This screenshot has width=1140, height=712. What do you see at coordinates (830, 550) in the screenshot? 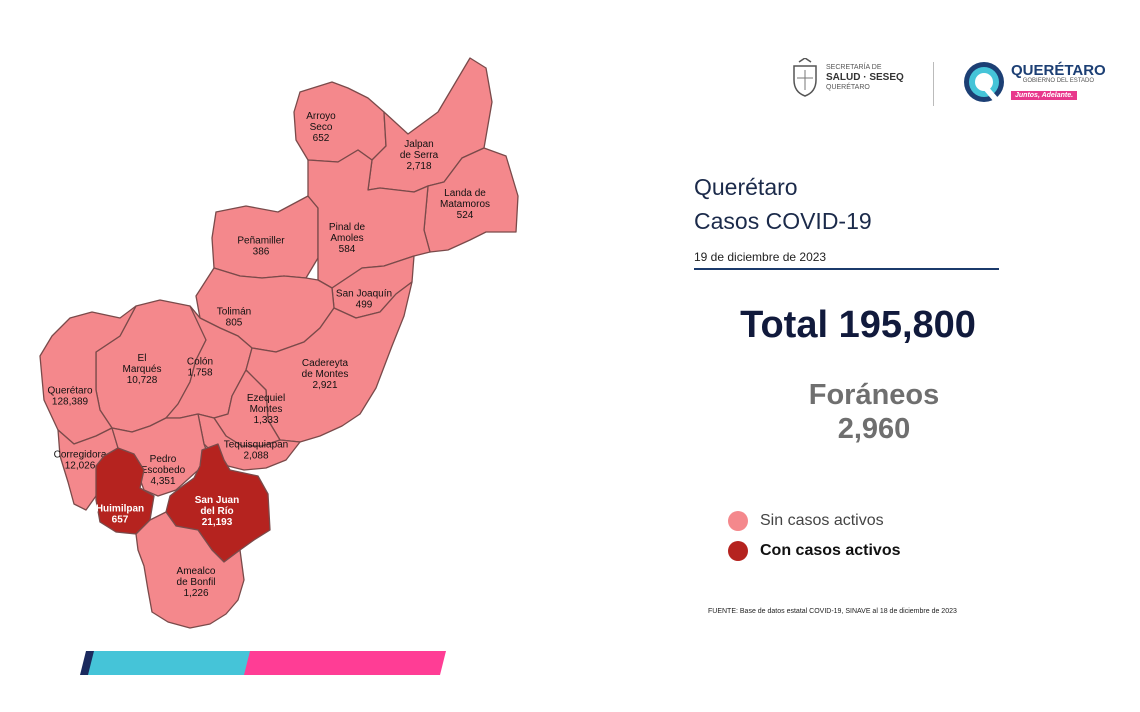
I see `legend-label-active: Con casos activos` at bounding box center [830, 550].